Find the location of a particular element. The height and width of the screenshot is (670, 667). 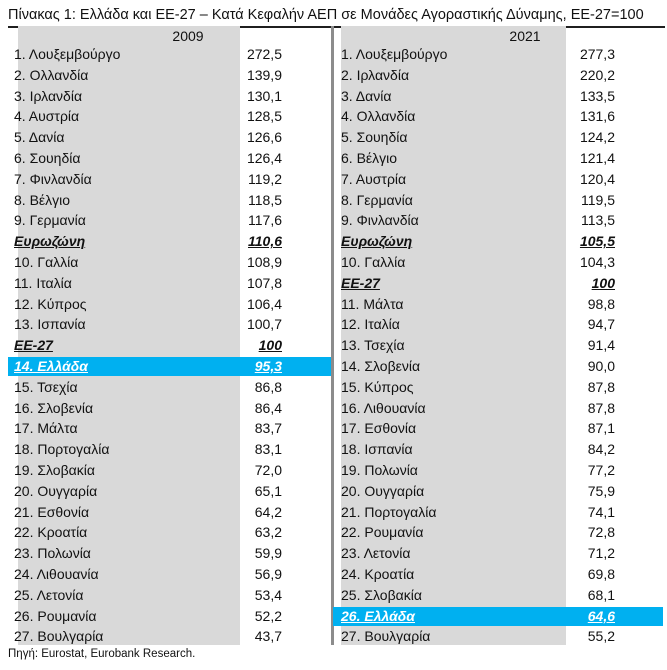

table-row: 17. Μάλτα 83,7 is located at coordinates (168, 428).